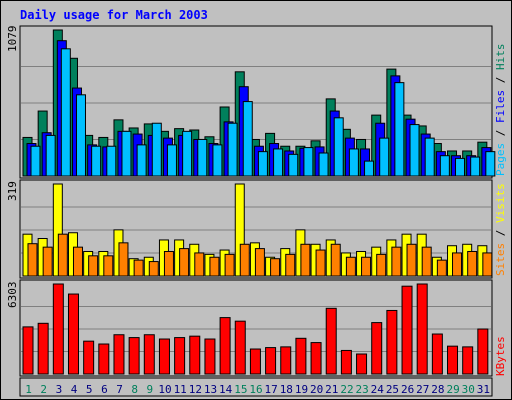 The image size is (512, 400). I want to click on x-tick-label-2: 2, so click(43, 389).